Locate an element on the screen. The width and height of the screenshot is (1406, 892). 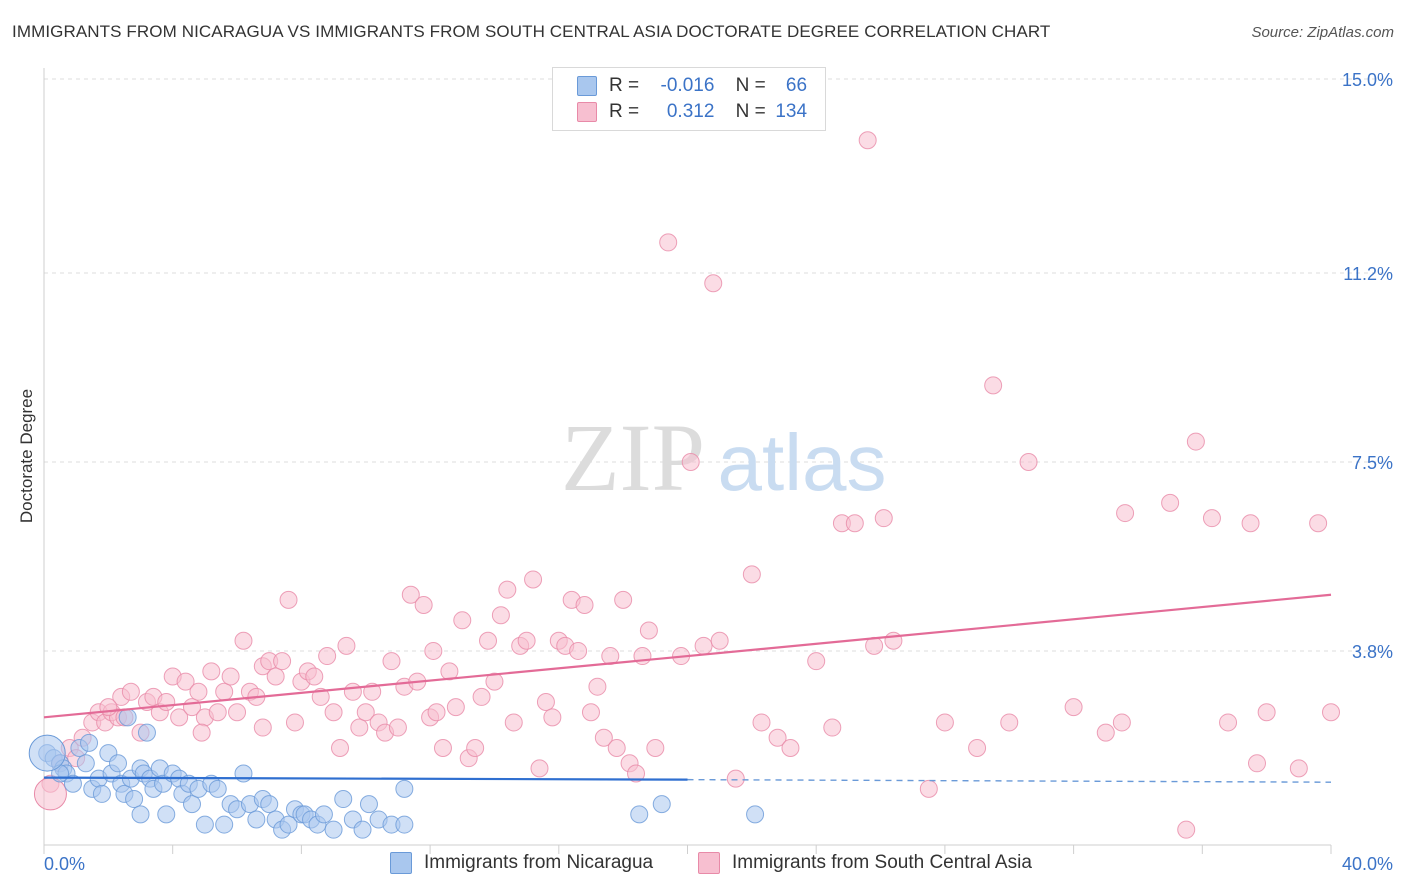
legend-label-nicaragua: Immigrants from Nicaragua is located at coordinates (539, 863).